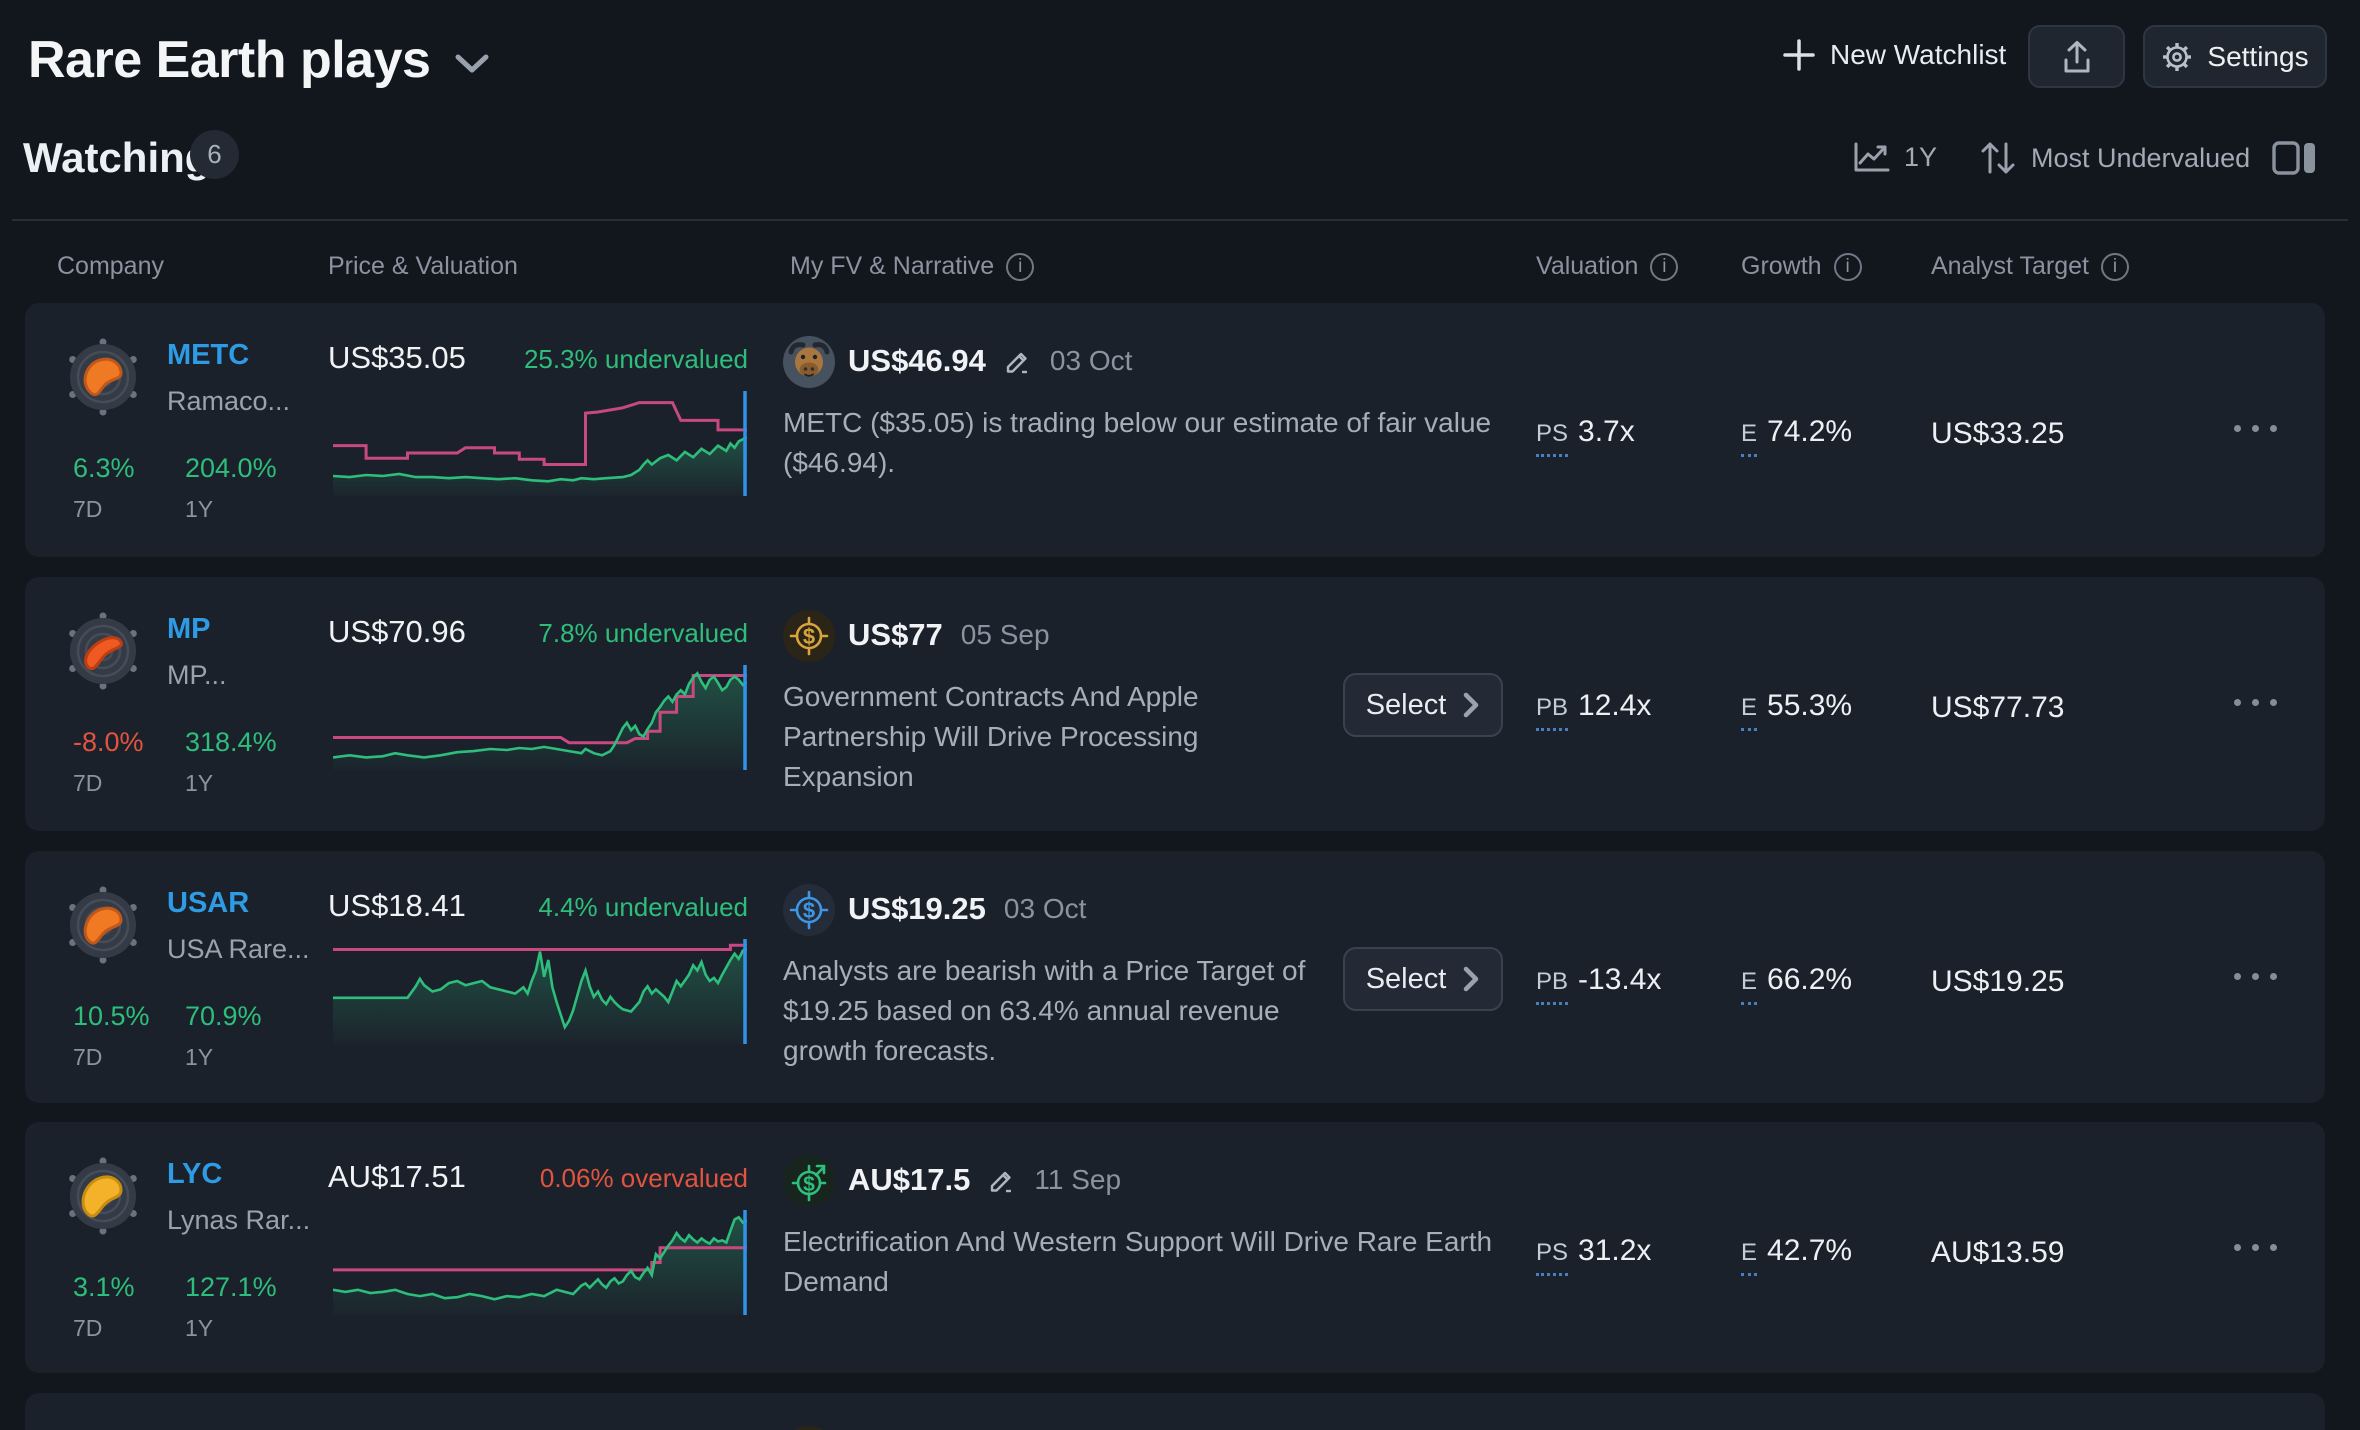 This screenshot has width=2360, height=1430. What do you see at coordinates (1998, 981) in the screenshot?
I see `analyst-target: US$19.25` at bounding box center [1998, 981].